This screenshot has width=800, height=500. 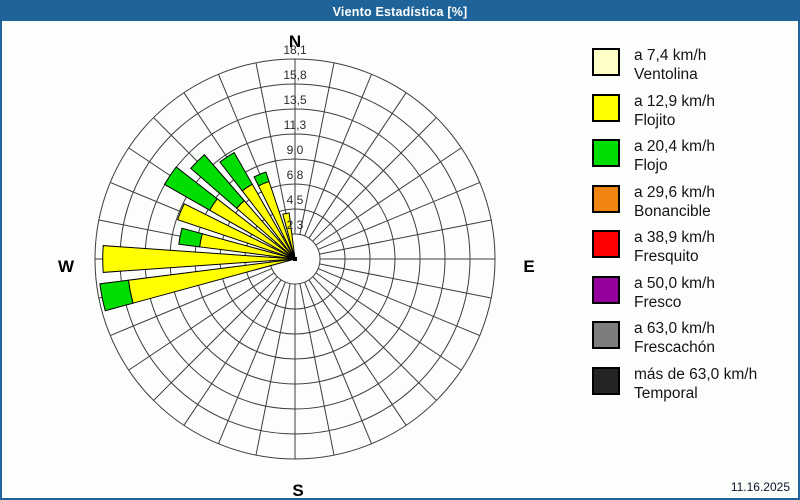 I want to click on radial-tick-label: 6,8, so click(x=295, y=175).